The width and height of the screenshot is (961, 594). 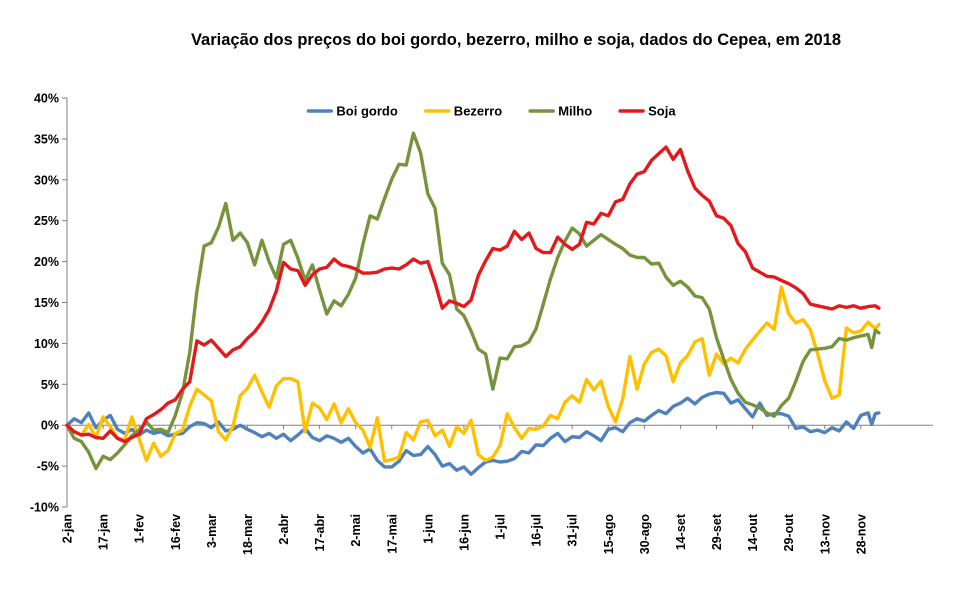 I want to click on x-tick-label: 15-ago, so click(x=609, y=534).